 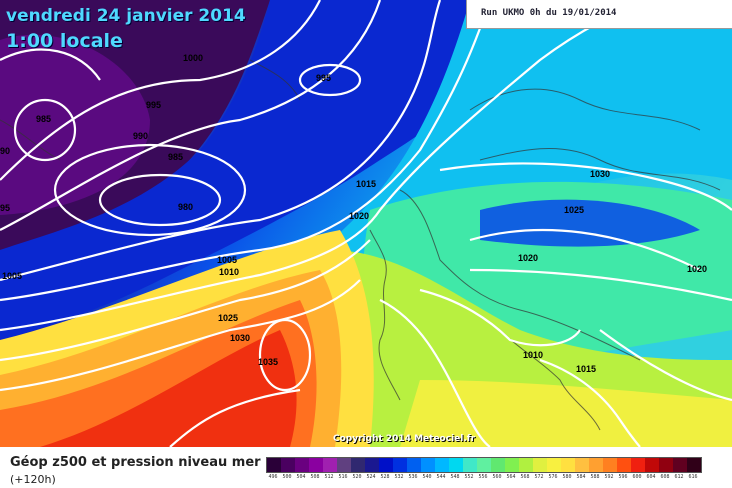 What do you see at coordinates (567, 477) in the screenshot?
I see `color-scale-label: 580` at bounding box center [567, 477].